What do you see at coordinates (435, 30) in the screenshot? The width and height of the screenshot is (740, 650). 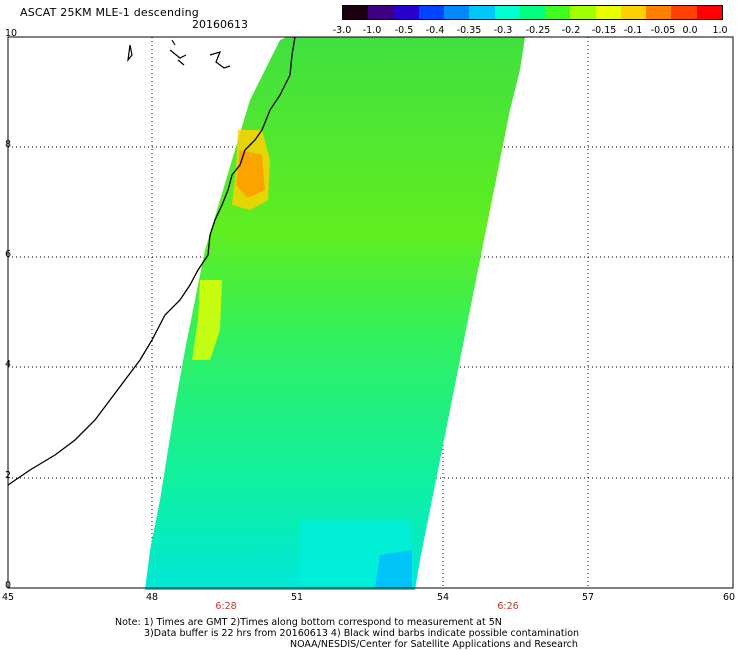 I see `colorbar-label: -0.4` at bounding box center [435, 30].